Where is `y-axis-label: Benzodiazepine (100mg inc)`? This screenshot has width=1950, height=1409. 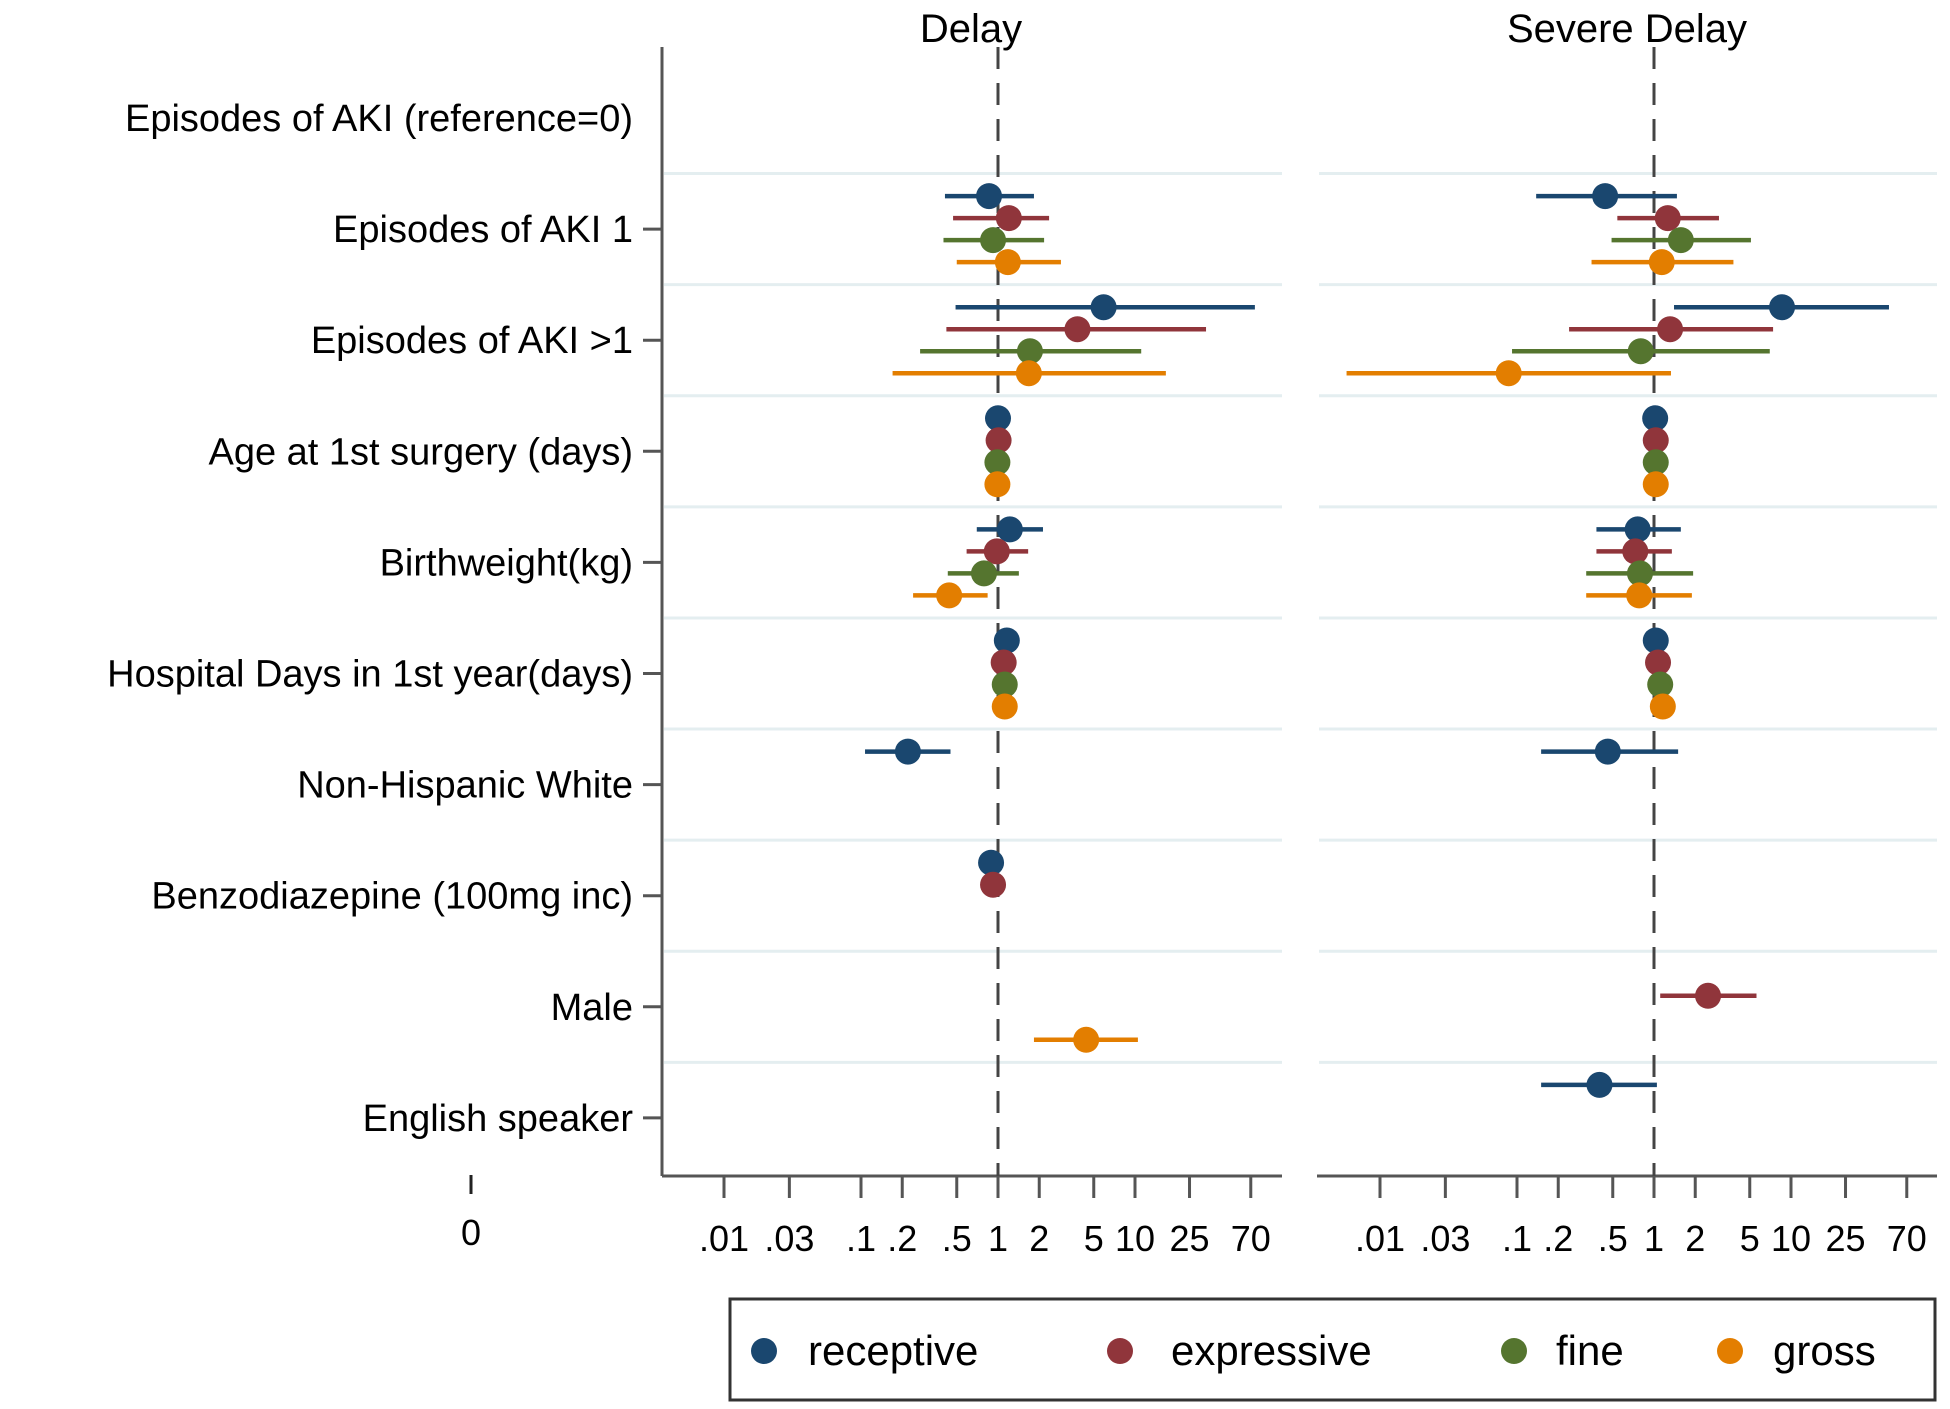 y-axis-label: Benzodiazepine (100mg inc) is located at coordinates (392, 897).